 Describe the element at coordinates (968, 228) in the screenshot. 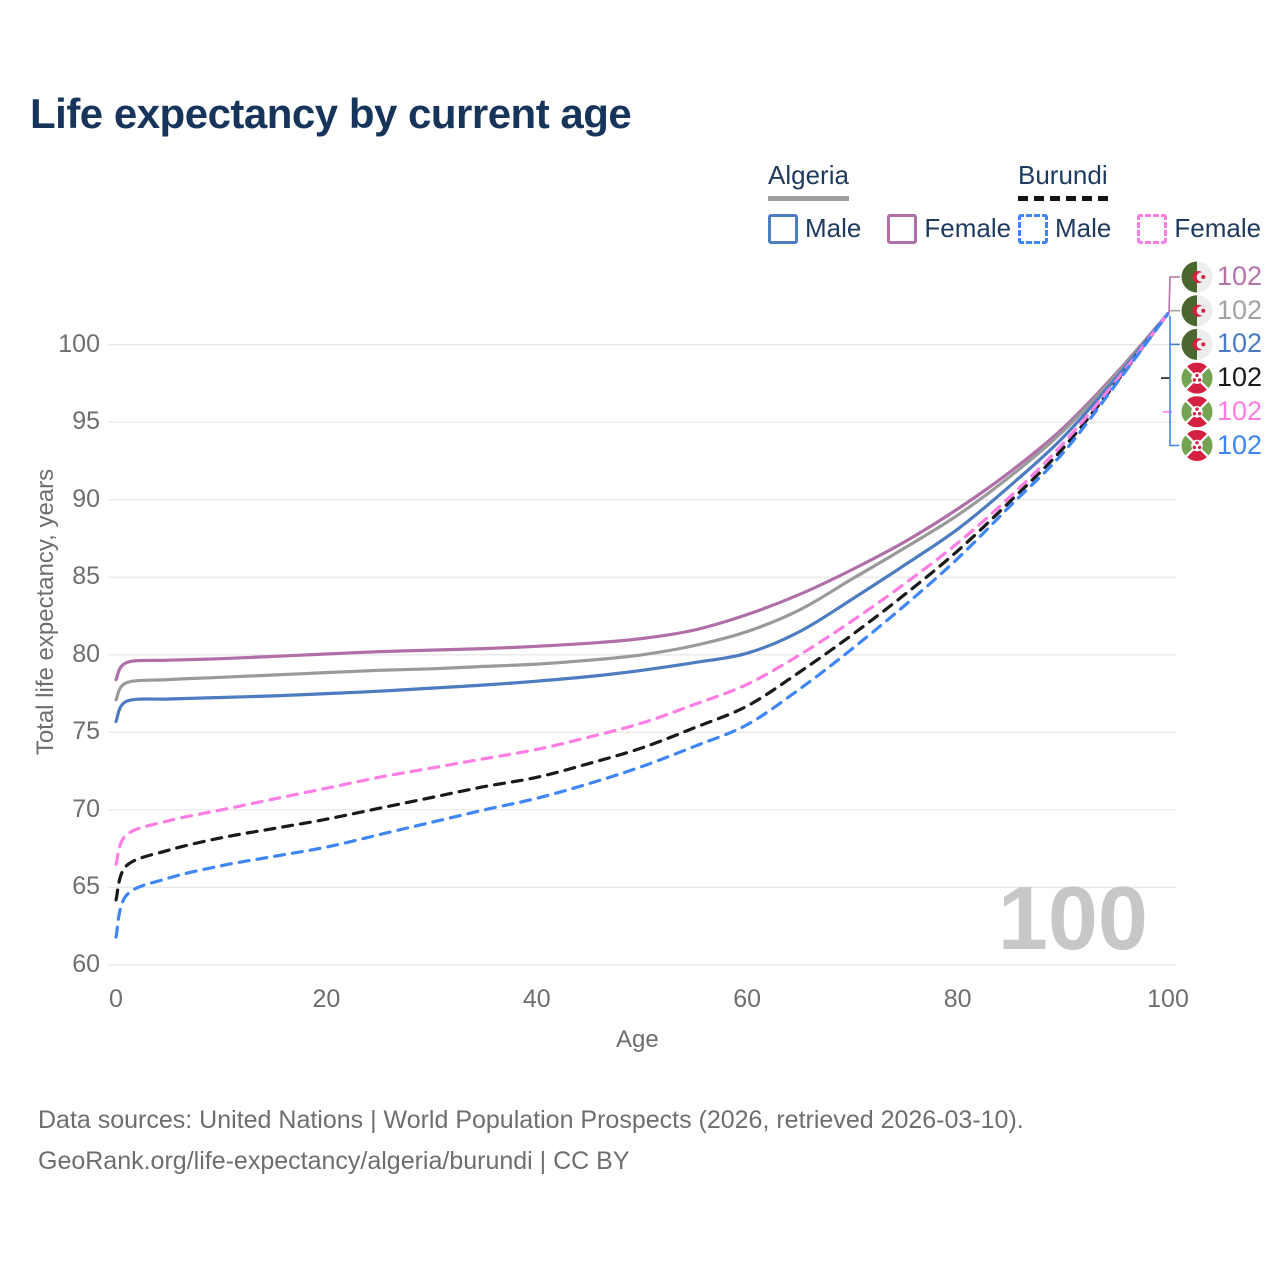

I see `algeria-female-label: Female` at that location.